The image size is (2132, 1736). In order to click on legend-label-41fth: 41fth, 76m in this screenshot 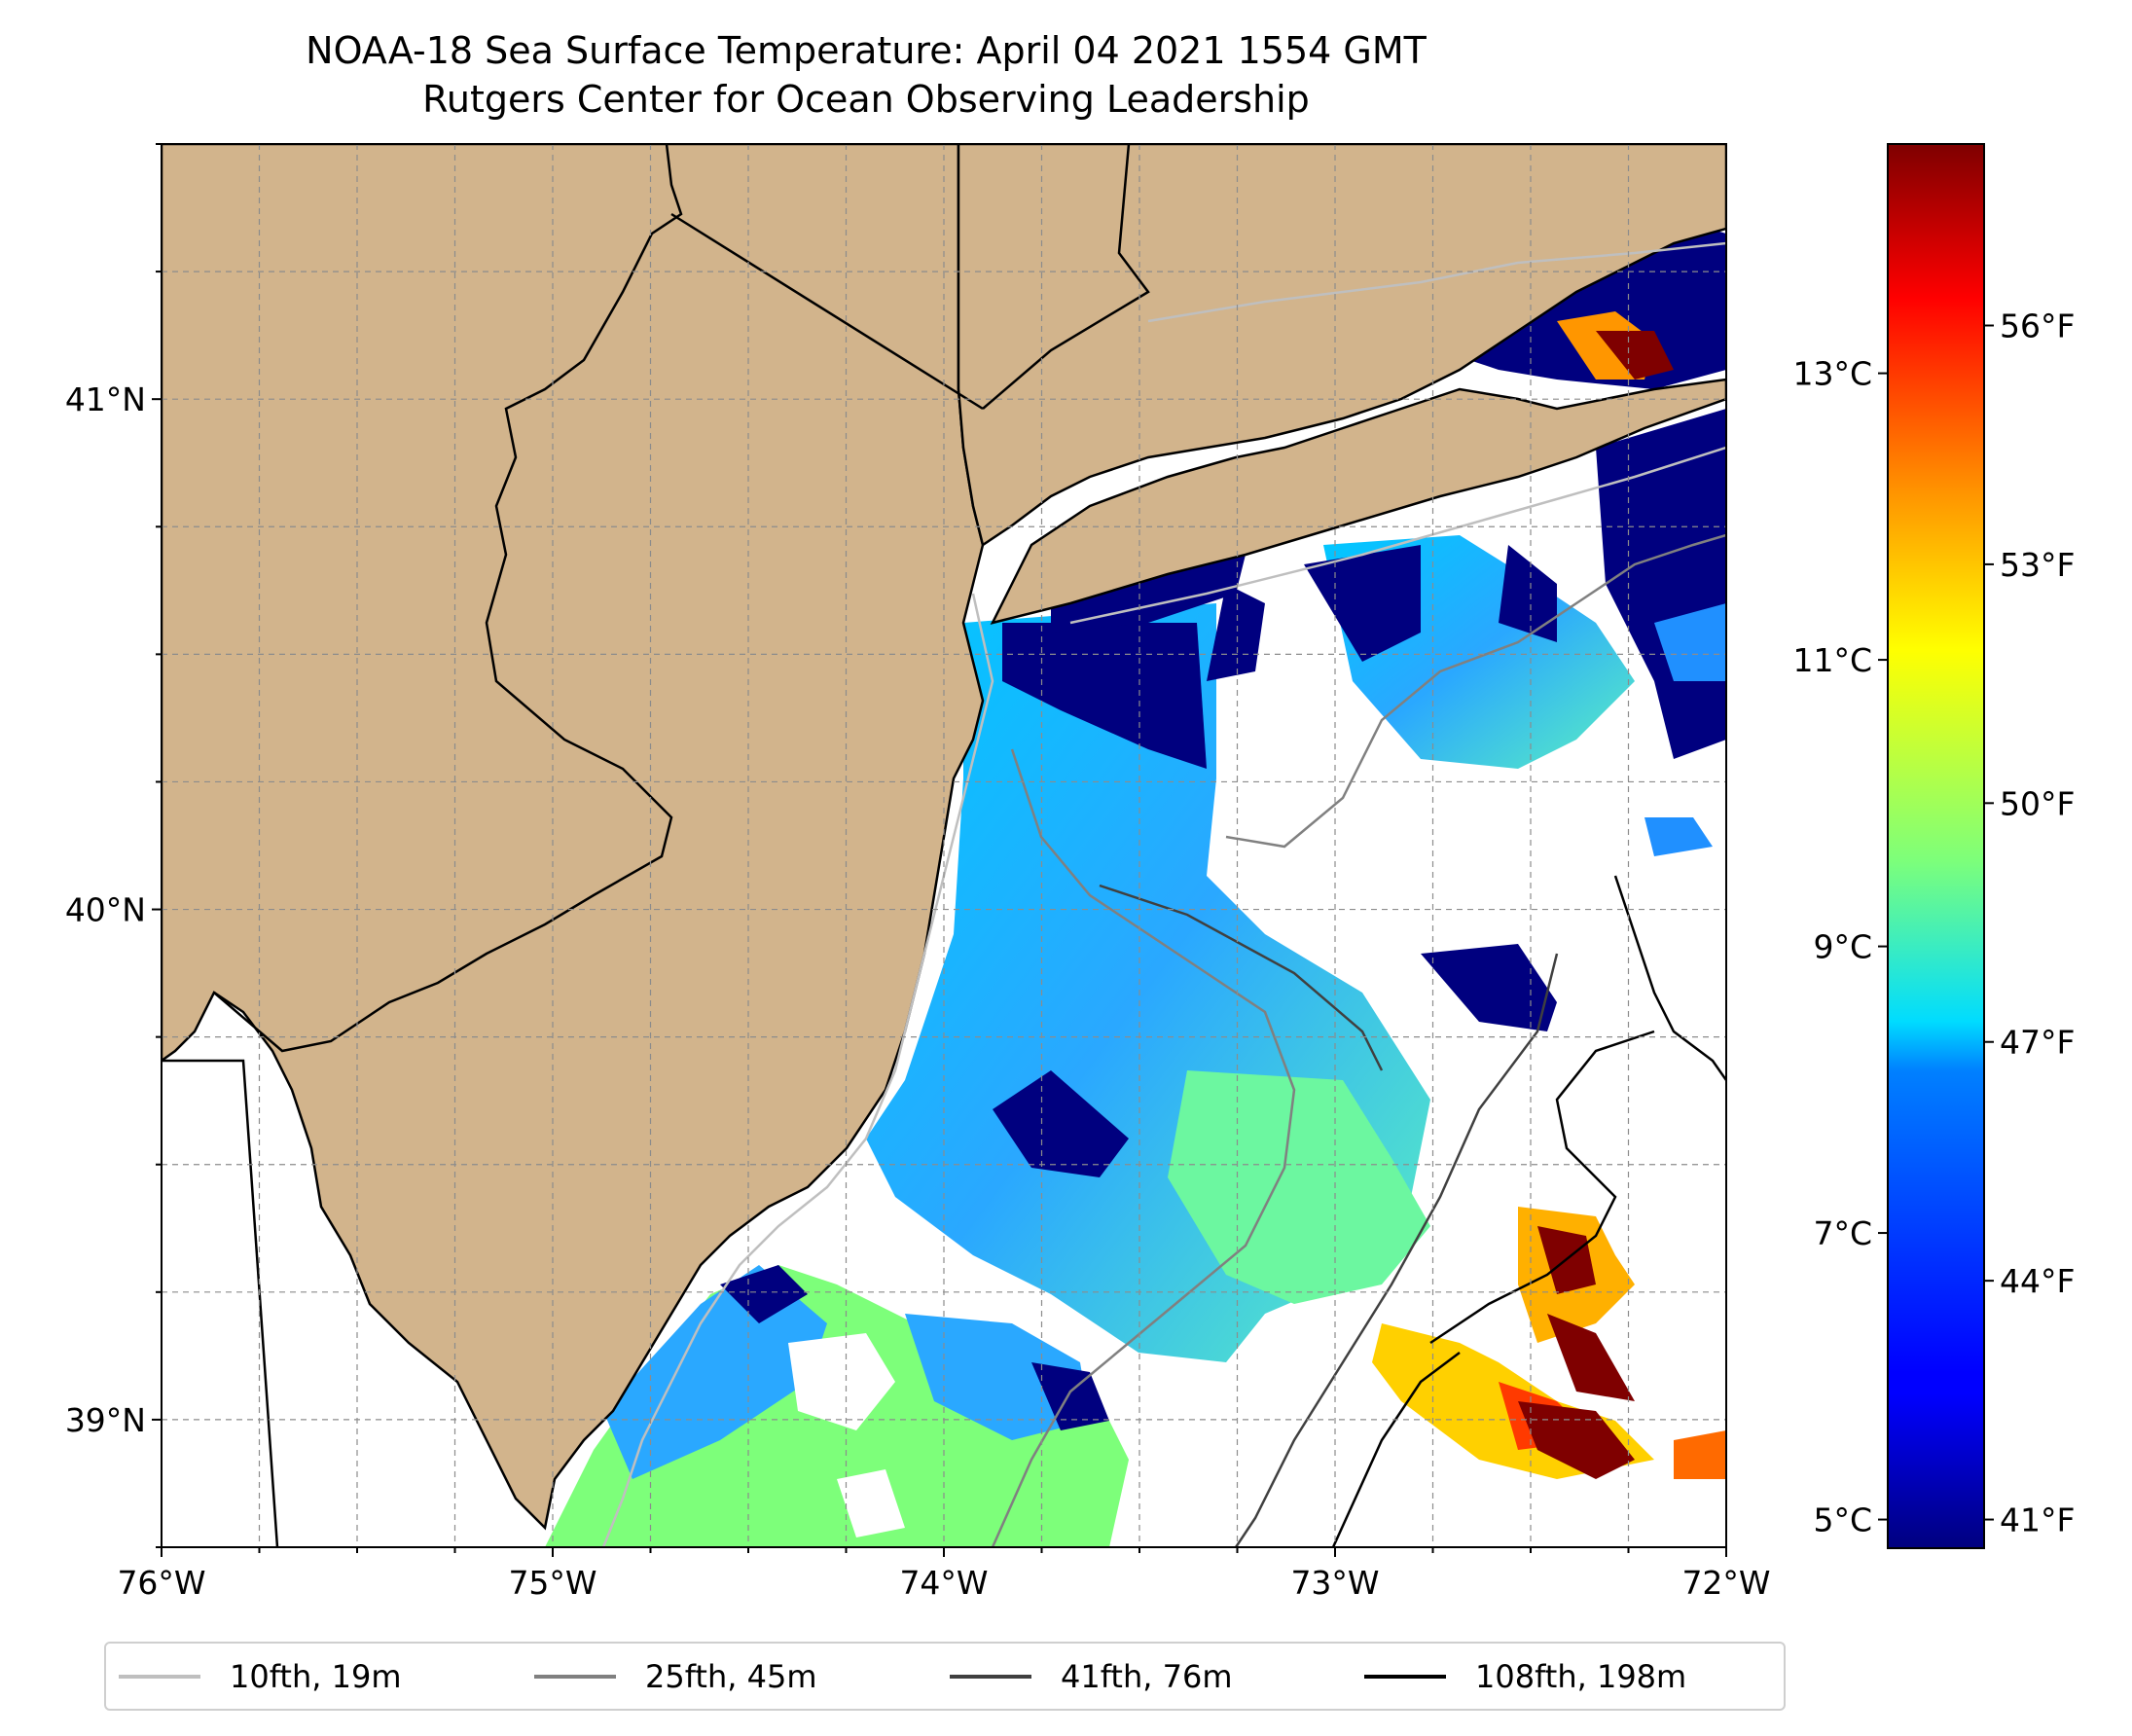, I will do `click(1147, 1676)`.